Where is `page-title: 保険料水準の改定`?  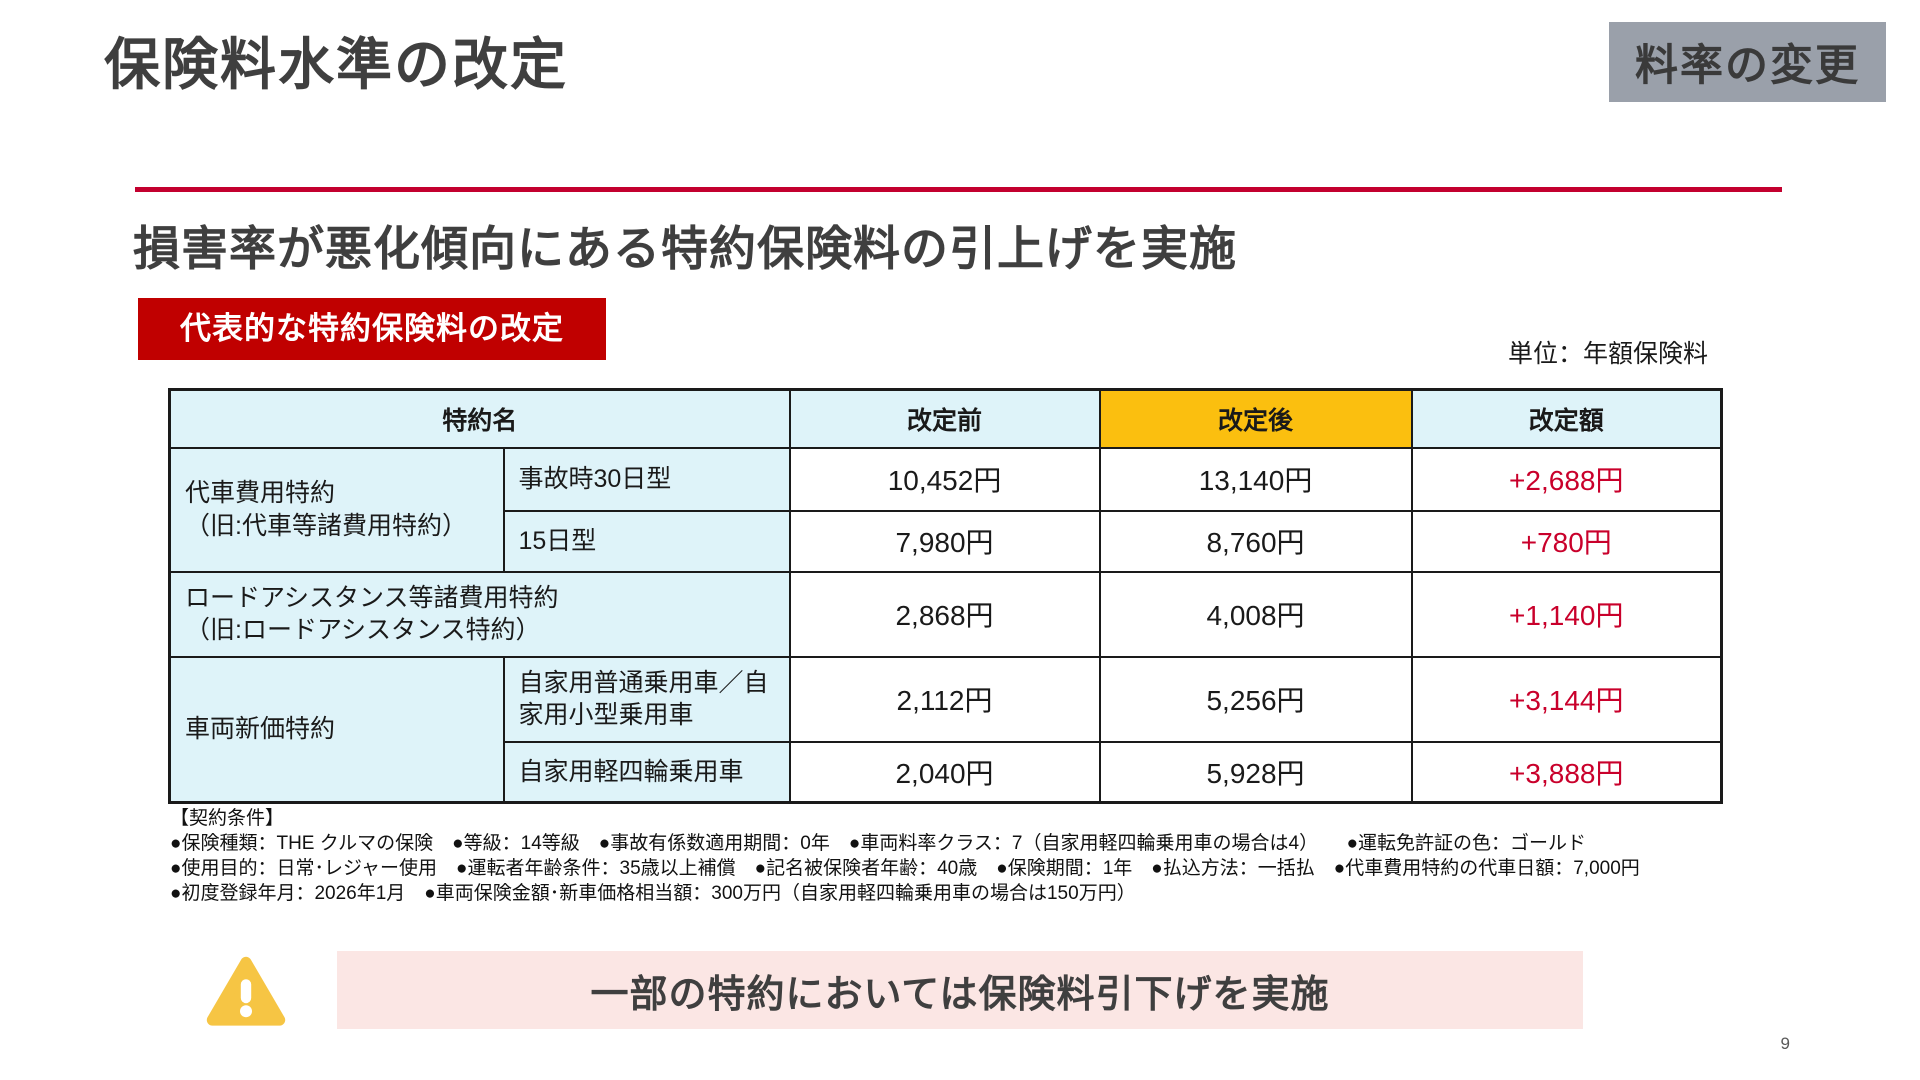 page-title: 保険料水準の改定 is located at coordinates (336, 64).